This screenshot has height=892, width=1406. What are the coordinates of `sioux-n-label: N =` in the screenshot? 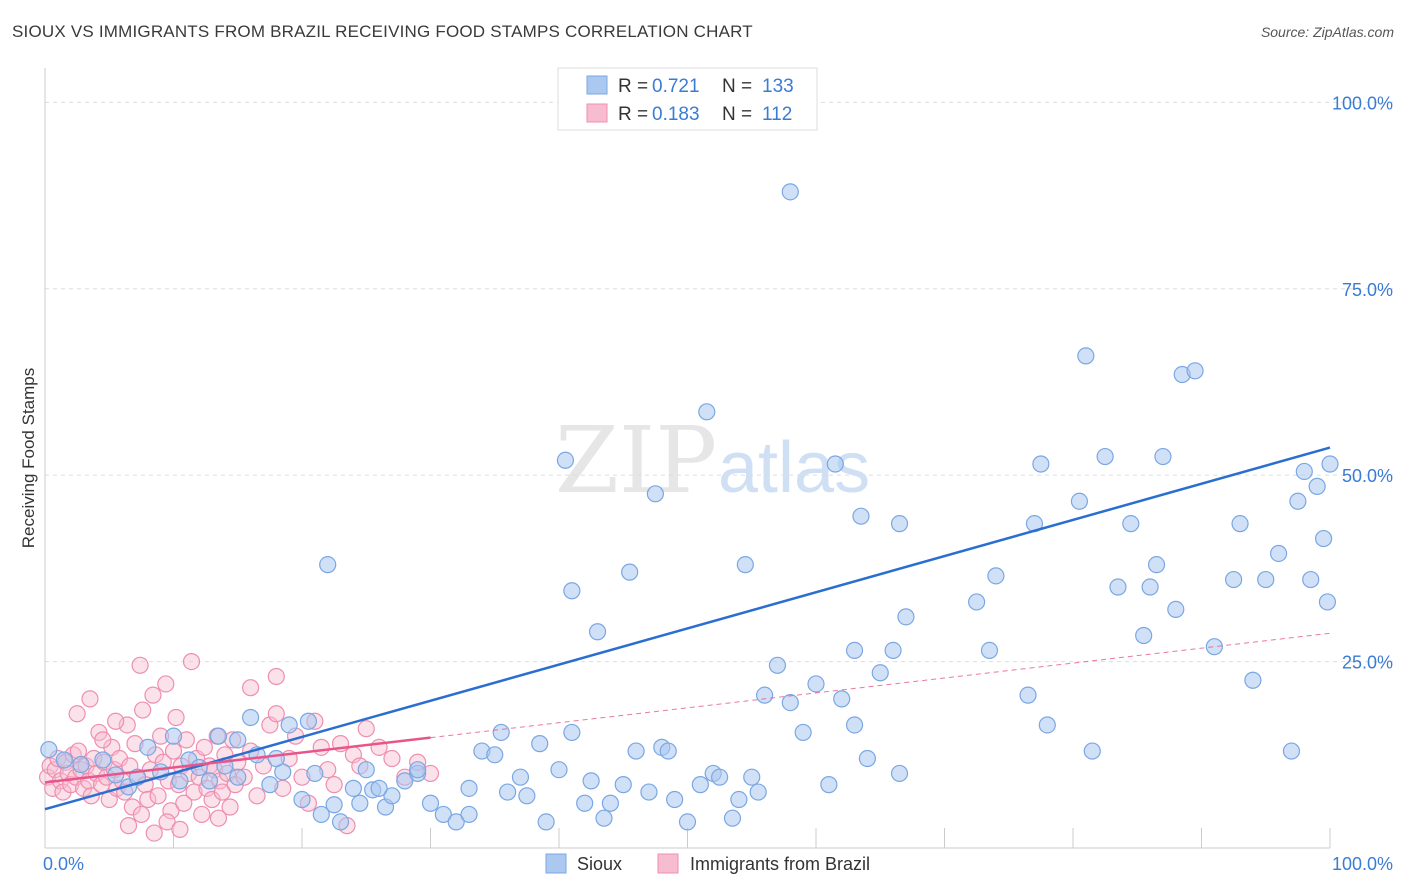 It's located at (737, 86).